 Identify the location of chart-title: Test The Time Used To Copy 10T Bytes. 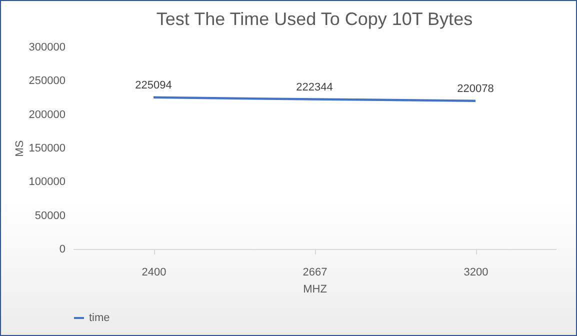
(314, 19).